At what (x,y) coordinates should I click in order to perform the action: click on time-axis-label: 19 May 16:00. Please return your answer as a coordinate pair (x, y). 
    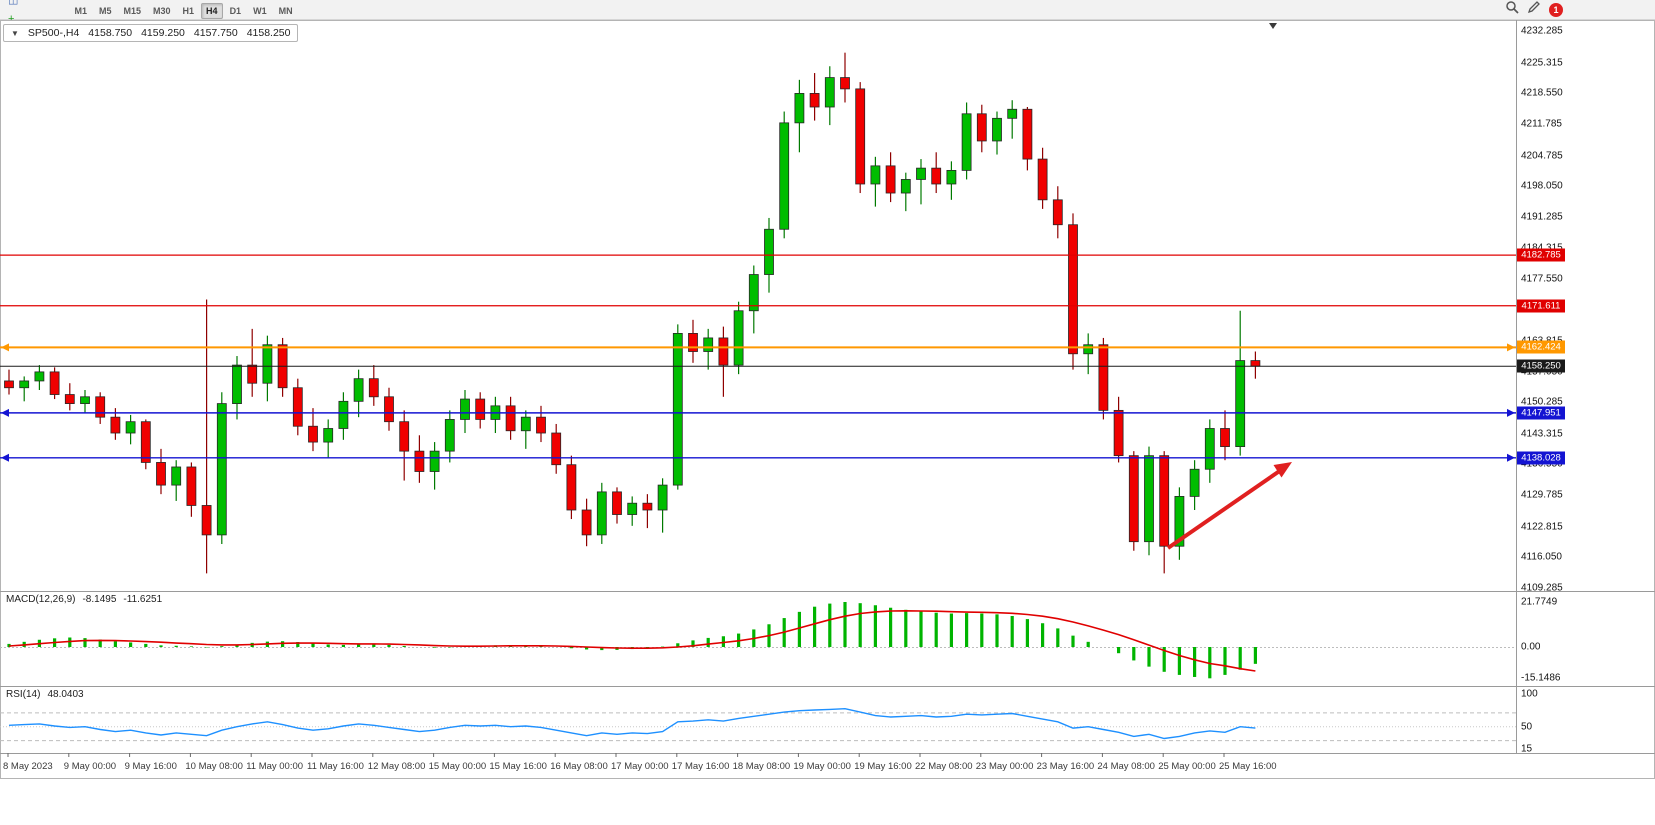
    Looking at the image, I should click on (883, 766).